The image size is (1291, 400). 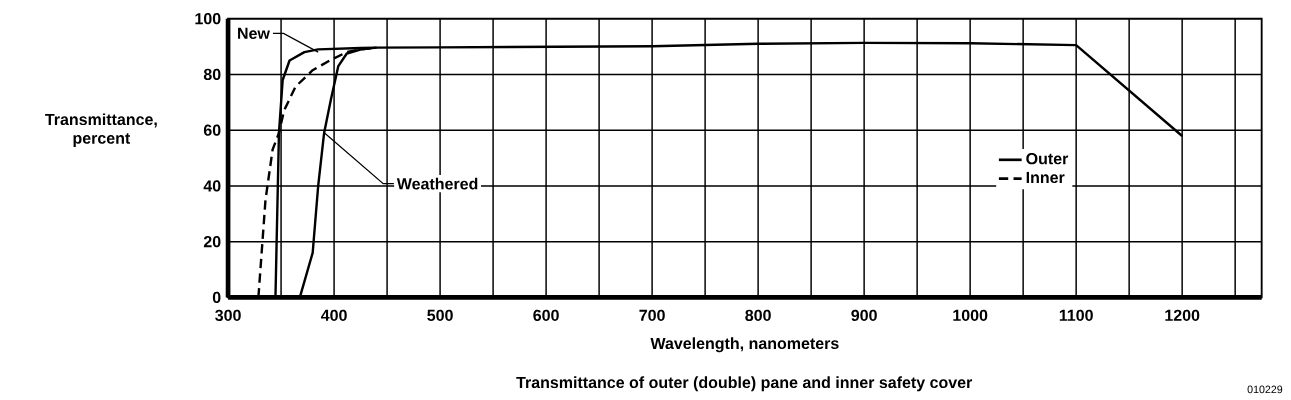 What do you see at coordinates (970, 315) in the screenshot?
I see `x-tick-label: 1000` at bounding box center [970, 315].